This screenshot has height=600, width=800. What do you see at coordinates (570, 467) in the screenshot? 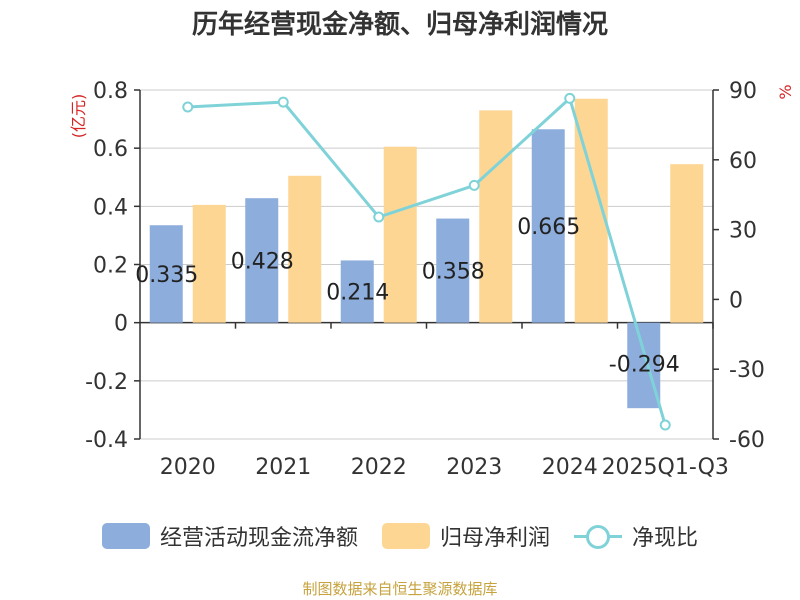
I see `category-label: 2024` at bounding box center [570, 467].